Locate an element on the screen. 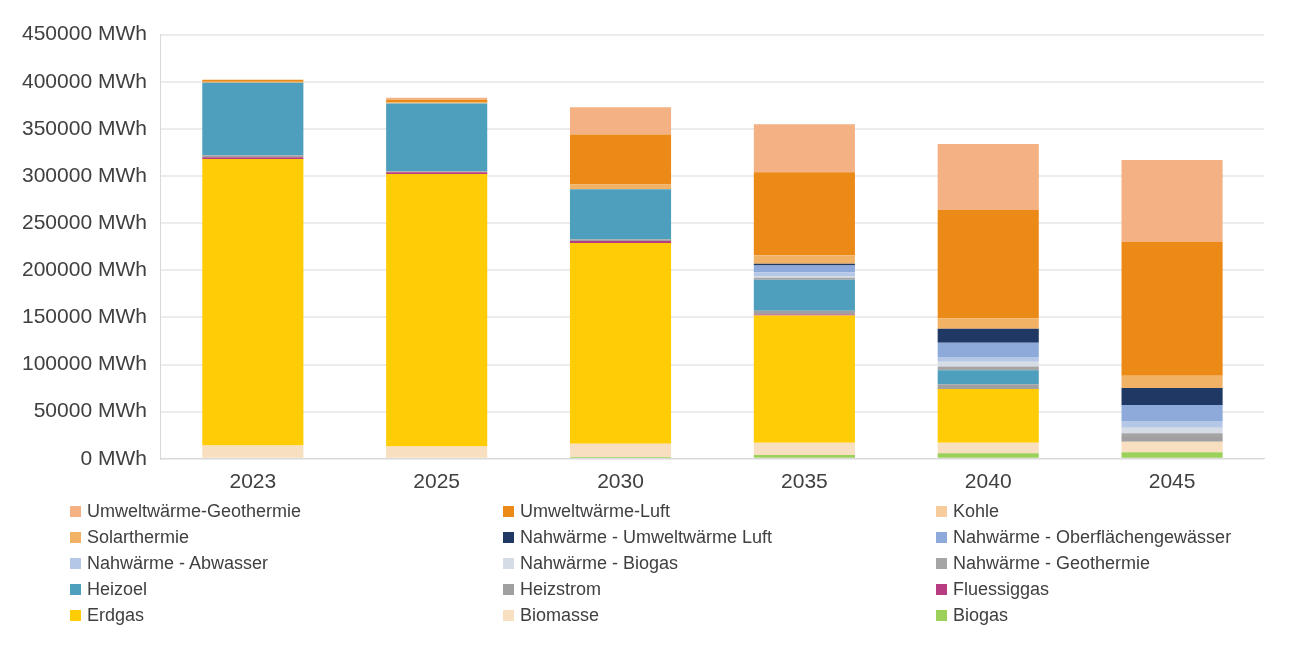  y-tick-label: 350000 MWh is located at coordinates (84, 127).